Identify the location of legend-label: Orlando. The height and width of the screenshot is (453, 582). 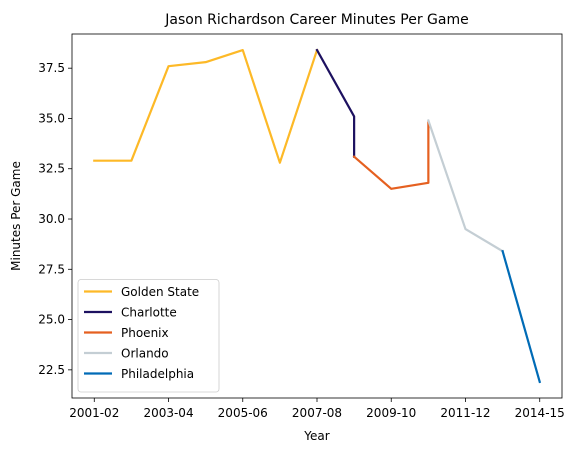
(145, 354).